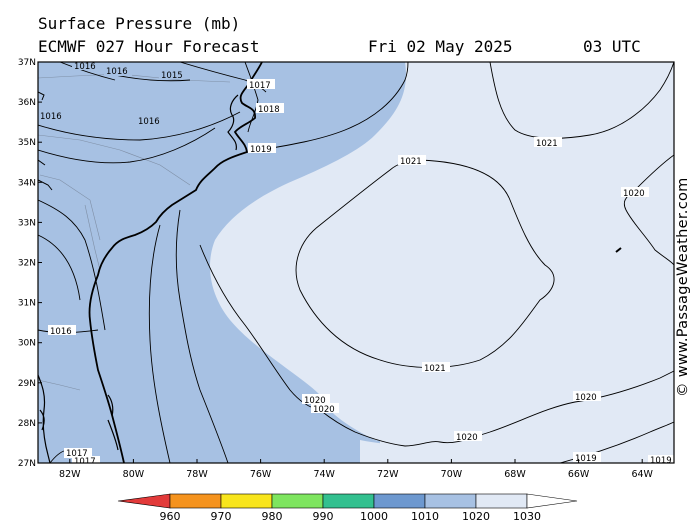 This screenshot has height=525, width=700. I want to click on colorbar-label: 970, so click(221, 516).